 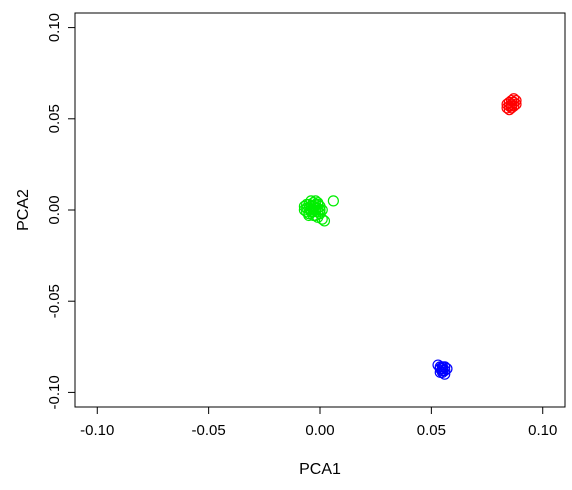 I want to click on x-axis-label: PCA1, so click(x=320, y=469).